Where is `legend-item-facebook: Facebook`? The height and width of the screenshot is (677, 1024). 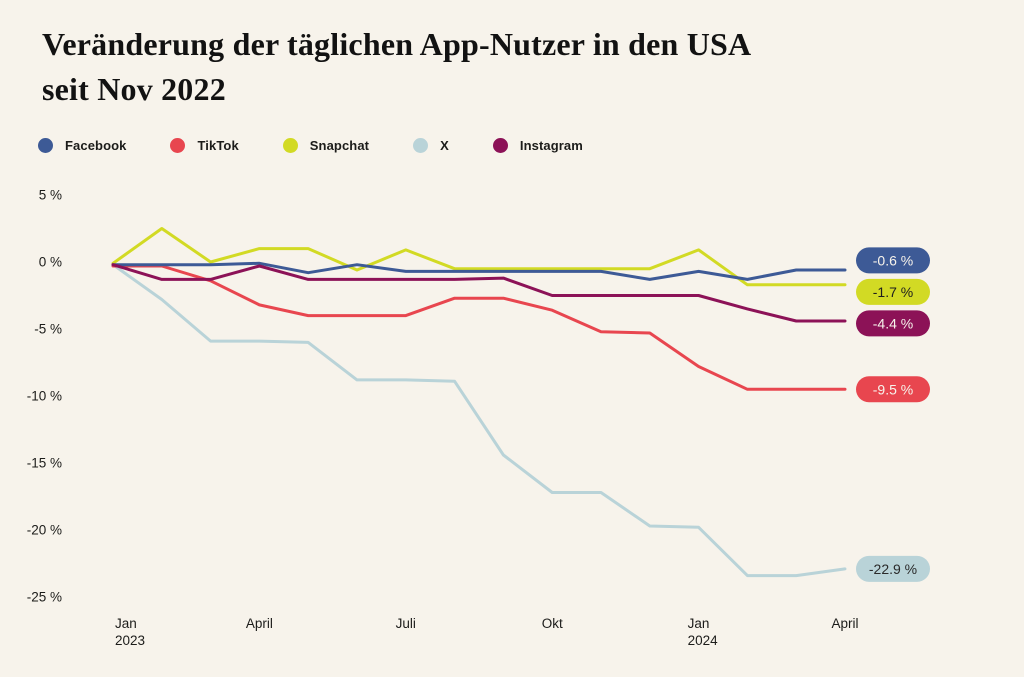 legend-item-facebook: Facebook is located at coordinates (82, 145).